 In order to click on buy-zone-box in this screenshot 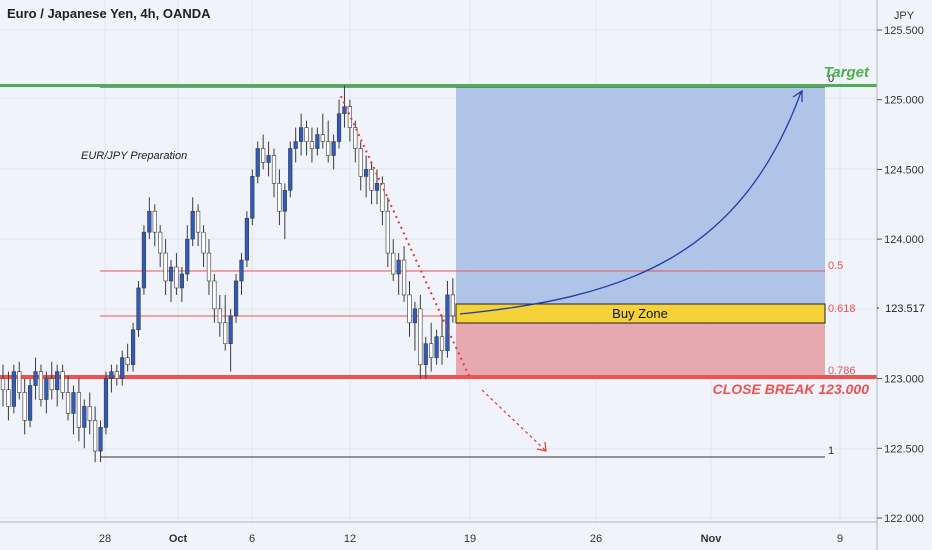, I will do `click(640, 313)`.